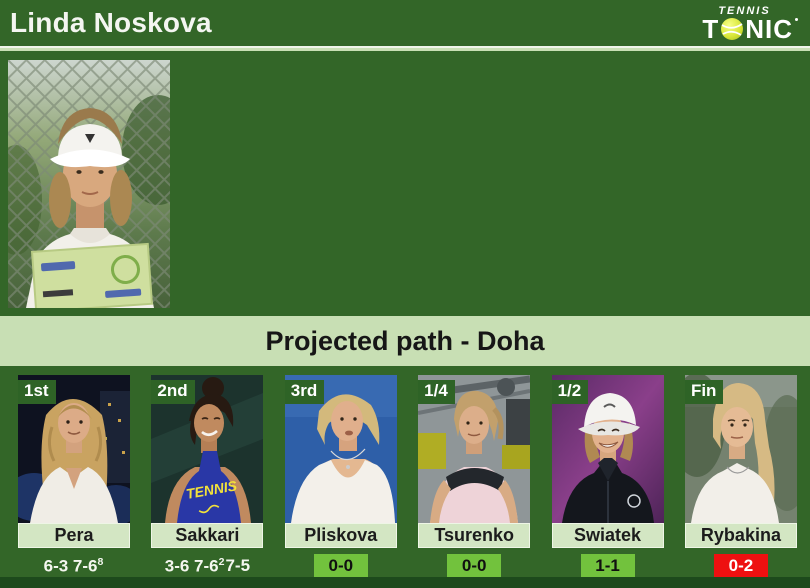 Image resolution: width=810 pixels, height=588 pixels. What do you see at coordinates (704, 392) in the screenshot?
I see `round-label: Fin` at bounding box center [704, 392].